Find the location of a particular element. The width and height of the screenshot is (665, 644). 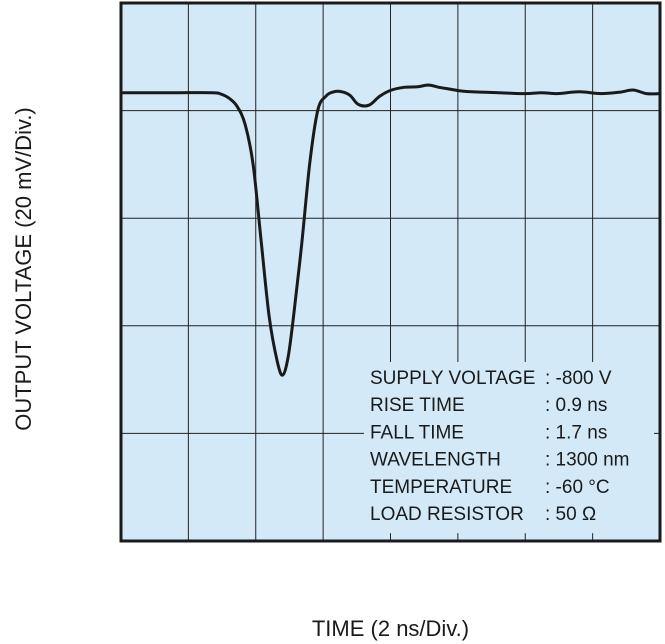

annotation-background is located at coordinates (509, 448).